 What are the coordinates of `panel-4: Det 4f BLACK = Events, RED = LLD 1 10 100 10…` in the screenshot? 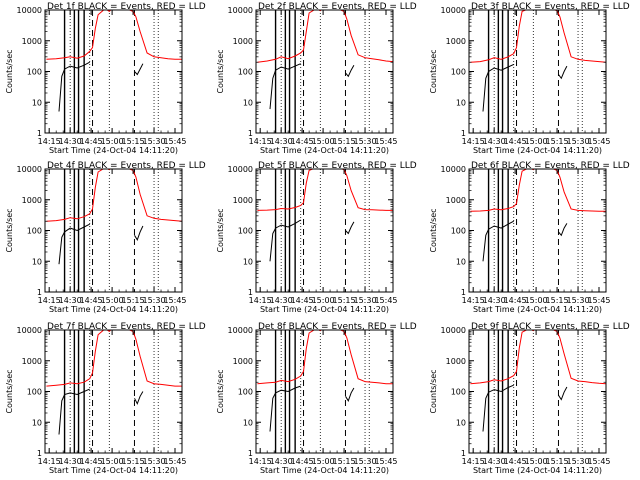 It's located at (105, 237).